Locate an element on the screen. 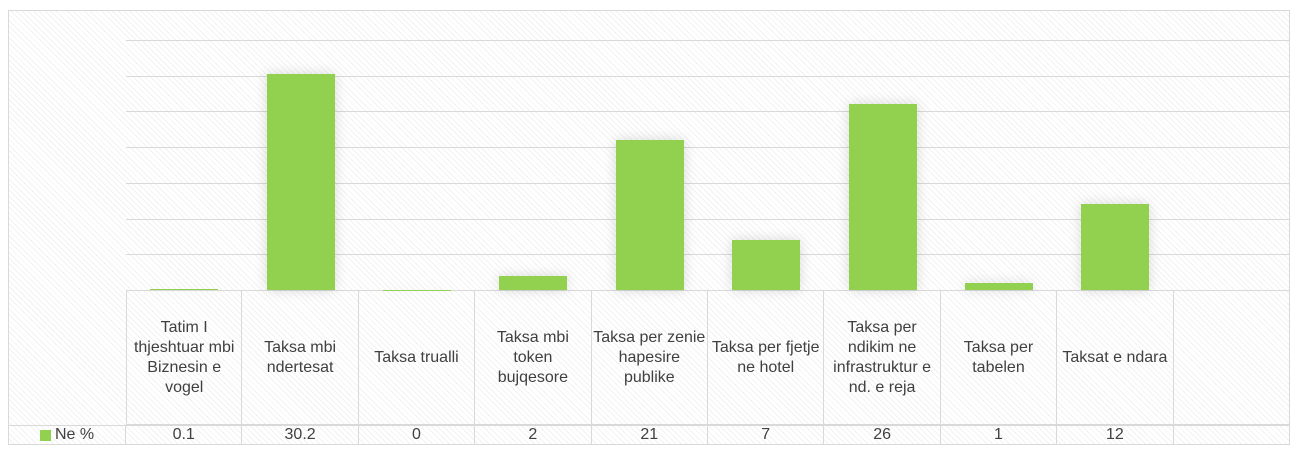 This screenshot has width=1299, height=455. value-cell is located at coordinates (1231, 435).